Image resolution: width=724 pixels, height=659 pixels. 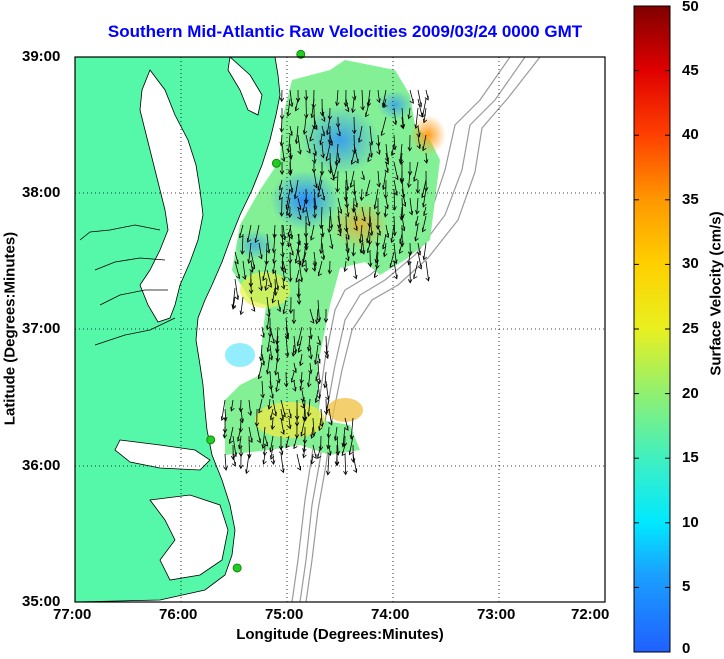 What do you see at coordinates (340, 634) in the screenshot?
I see `x-axis-label: Longitude (Degrees:Minutes)` at bounding box center [340, 634].